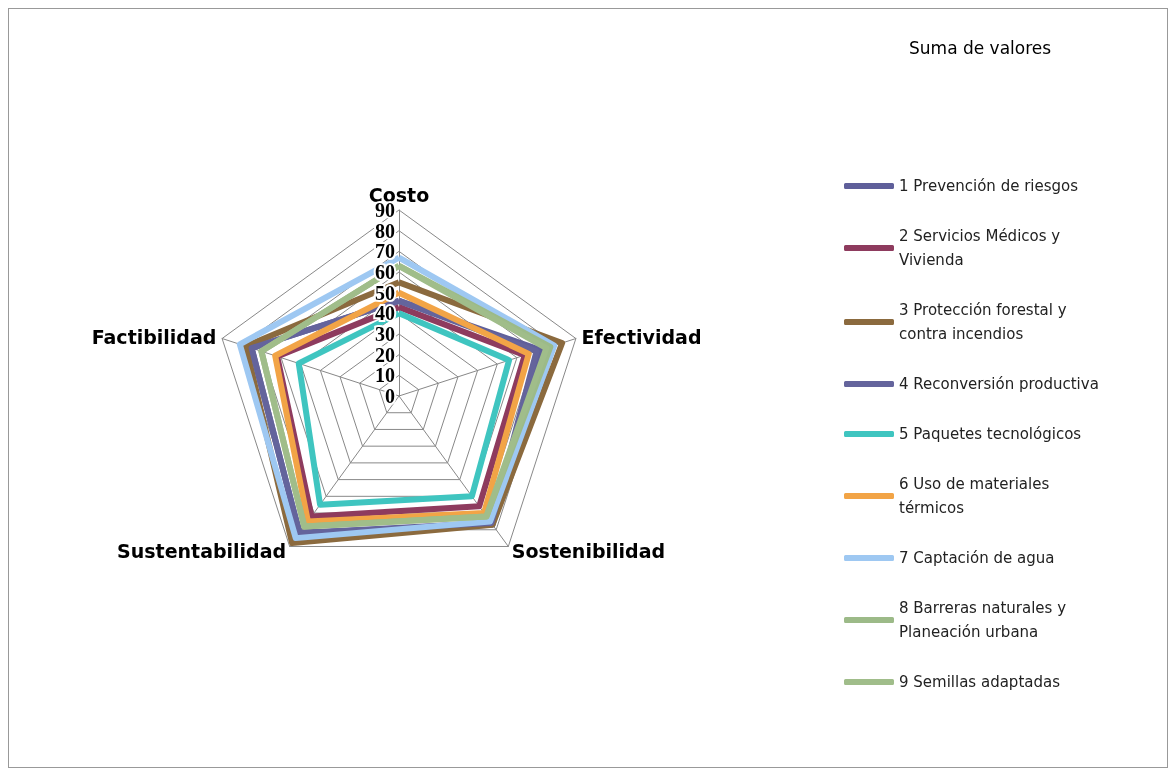 The height and width of the screenshot is (776, 1176). Describe the element at coordinates (976, 496) in the screenshot. I see `legend-label: 6 Uso de materiales térmicos` at that location.